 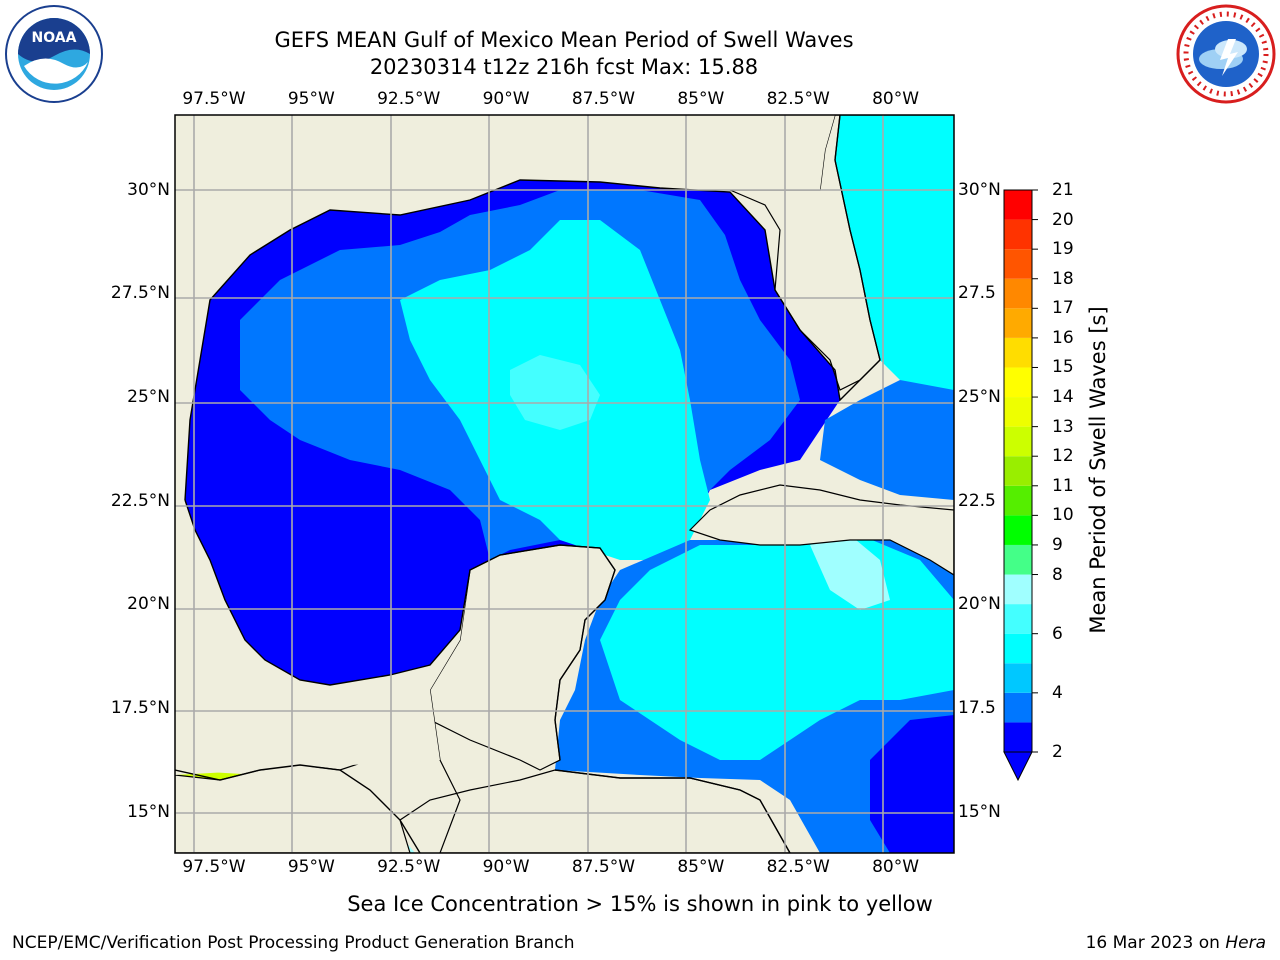 What do you see at coordinates (140, 707) in the screenshot?
I see `y-tick-label-left: 17.5°N` at bounding box center [140, 707].